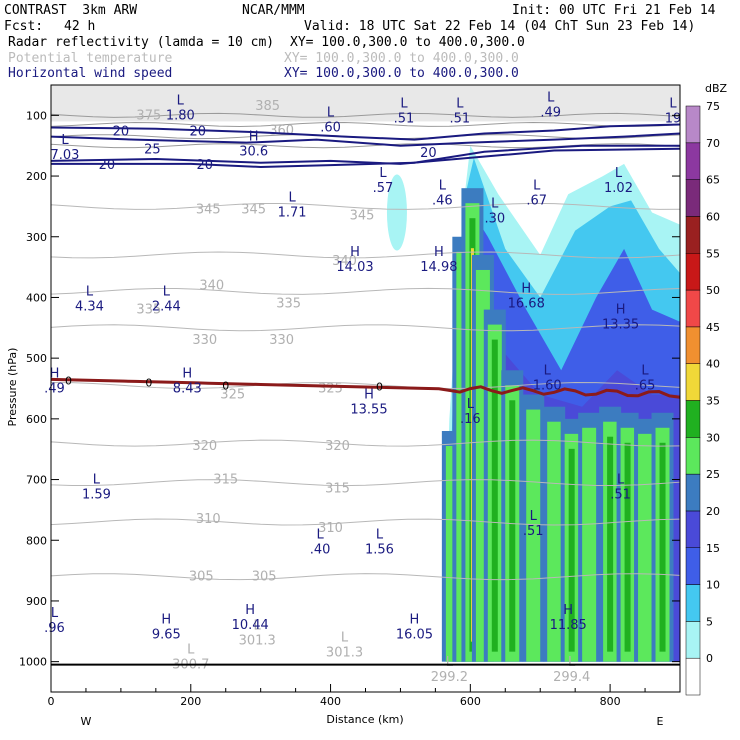 This screenshot has width=740, height=740. Describe the element at coordinates (71, 10) in the screenshot. I see `model-name: CONTRAST 3km ARW` at that location.